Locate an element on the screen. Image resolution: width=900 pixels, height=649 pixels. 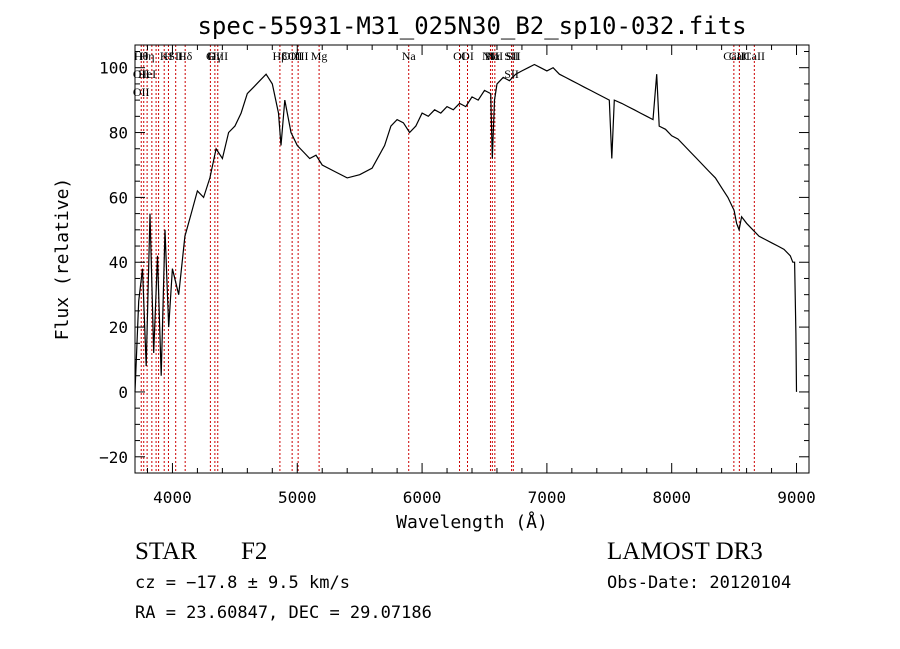
line-label: HeI is located at coordinates (147, 74).